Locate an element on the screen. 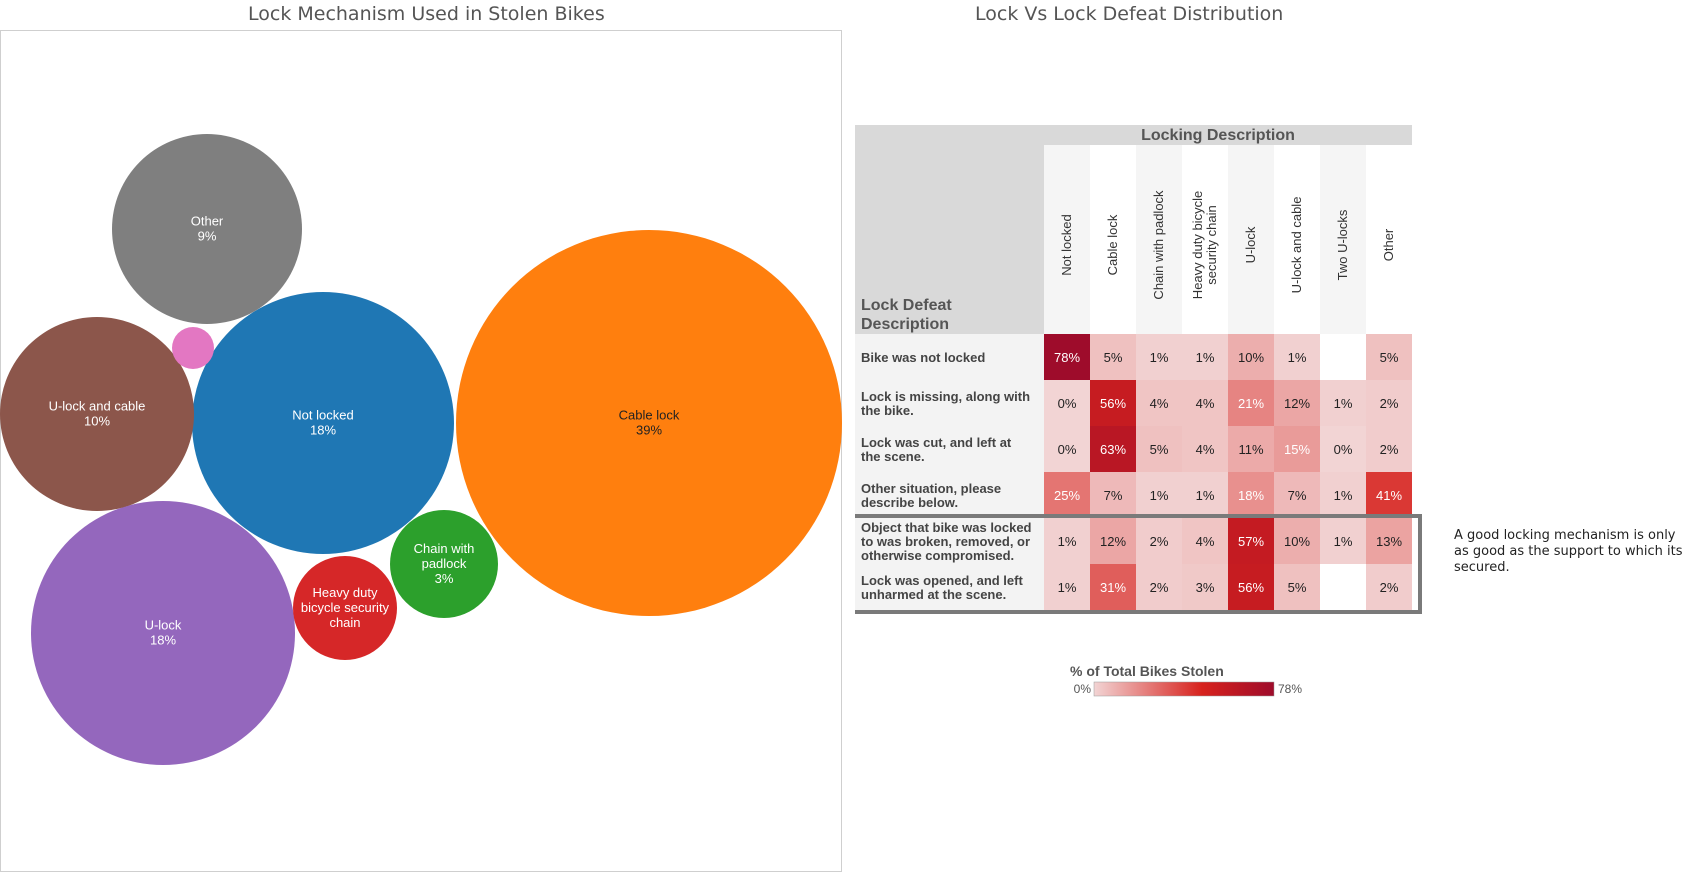  svg-text: Cable lock is located at coordinates (1112, 244).